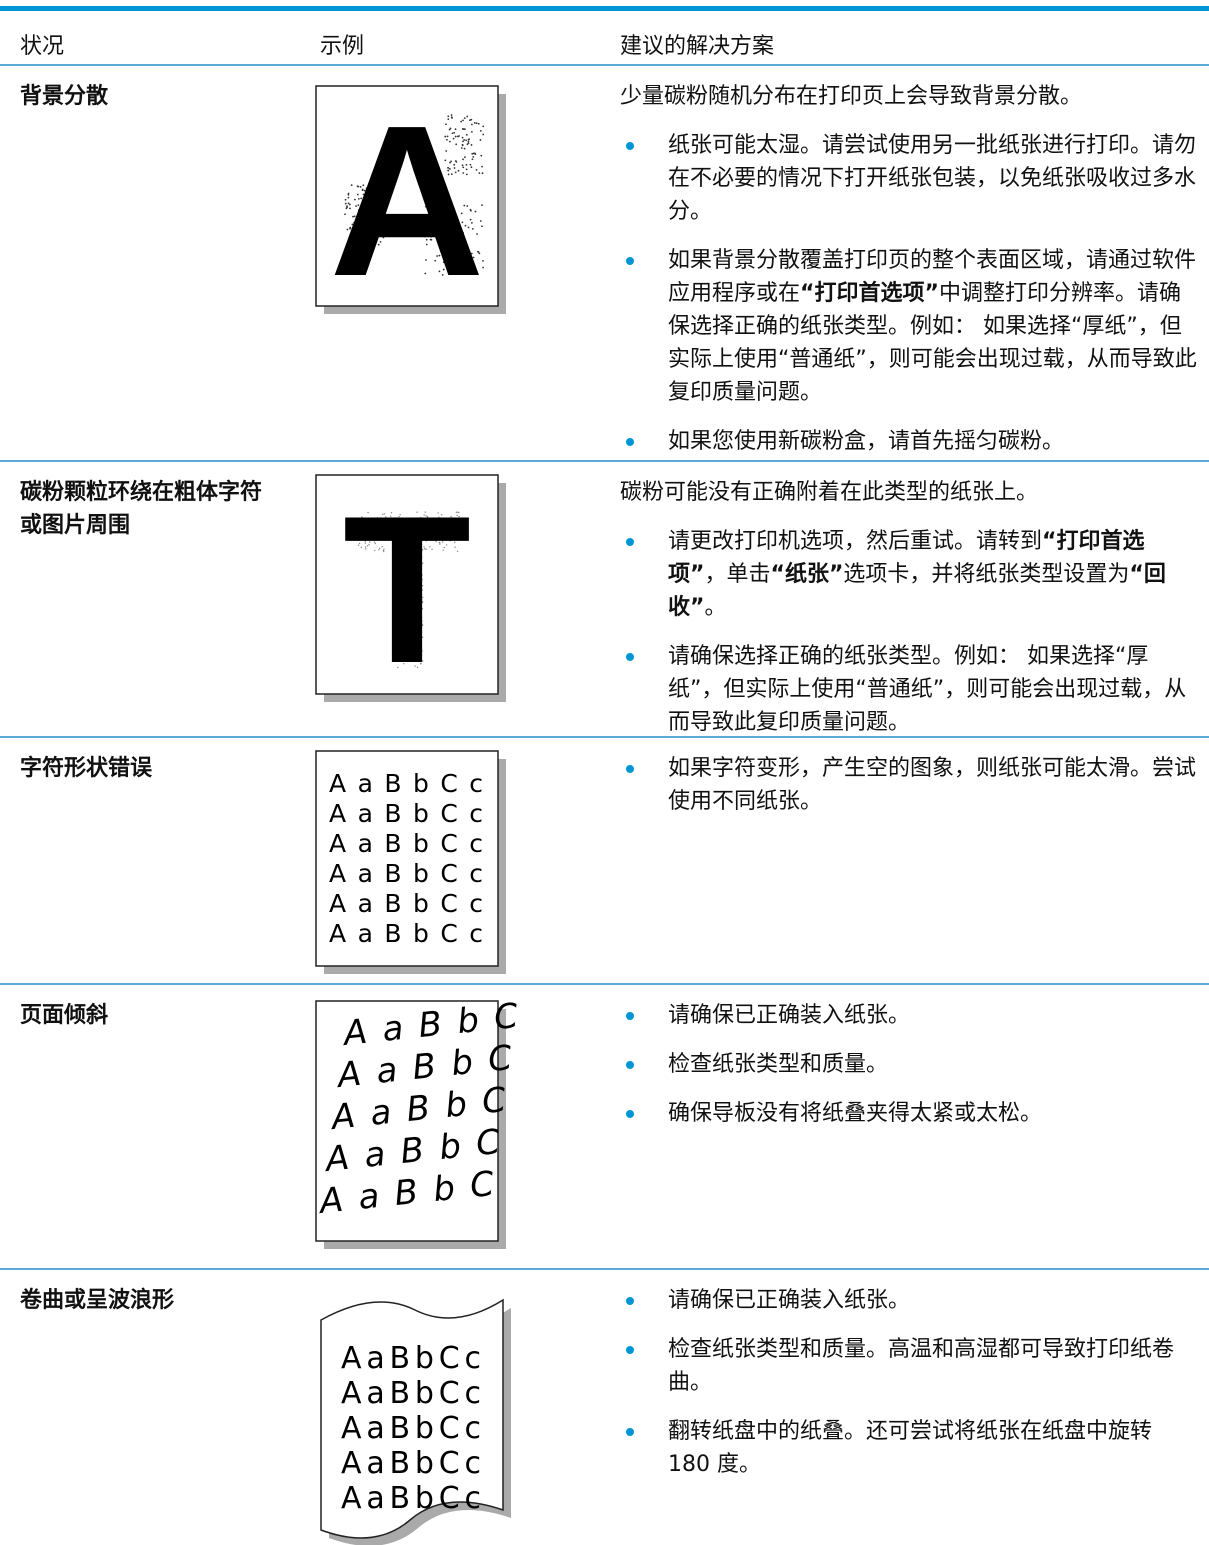  I want to click on text: 请更改打印机选项，然后重试。请转到, so click(855, 541).